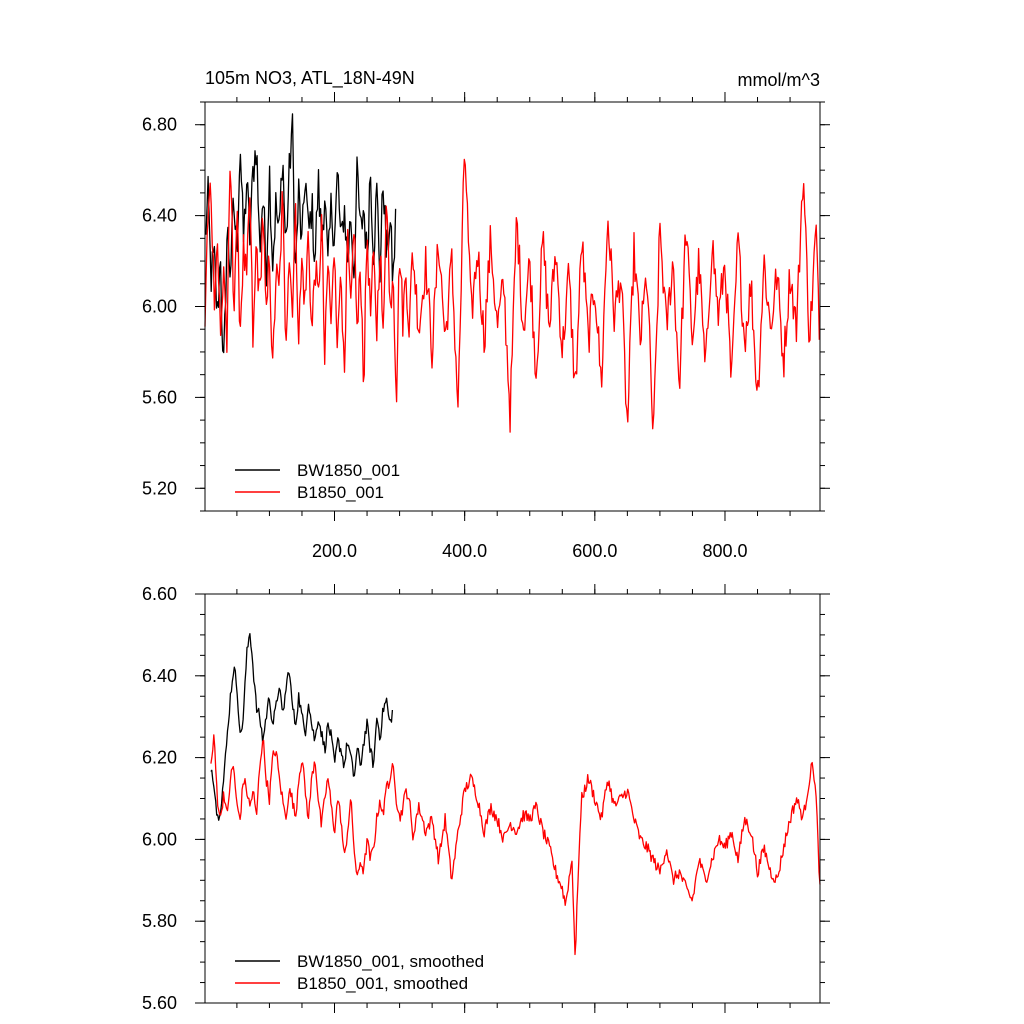 Image resolution: width=1024 pixels, height=1024 pixels. What do you see at coordinates (302, 726) in the screenshot?
I see `series-line-bw1850-smoothed` at bounding box center [302, 726].